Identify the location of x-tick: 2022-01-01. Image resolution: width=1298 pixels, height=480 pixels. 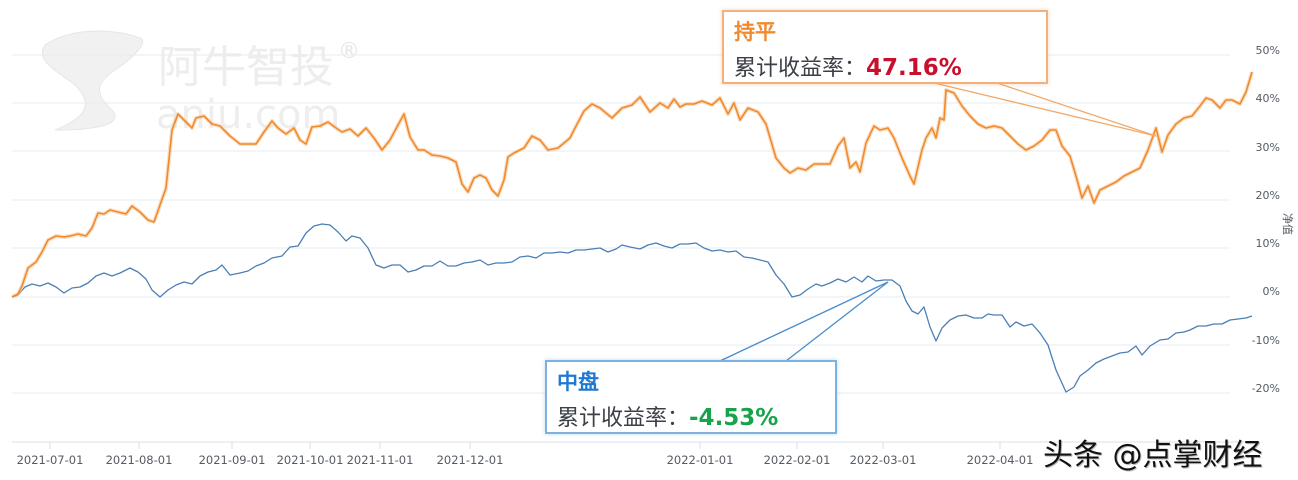
(700, 460).